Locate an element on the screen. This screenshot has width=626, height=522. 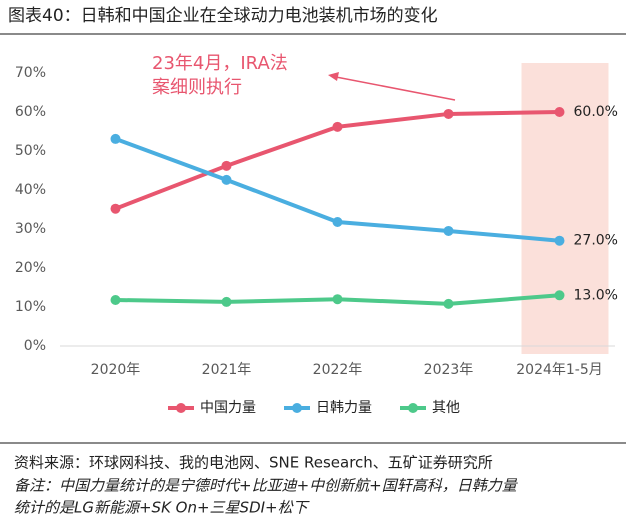
annotation: 23年4月，IRA法 is located at coordinates (220, 63).